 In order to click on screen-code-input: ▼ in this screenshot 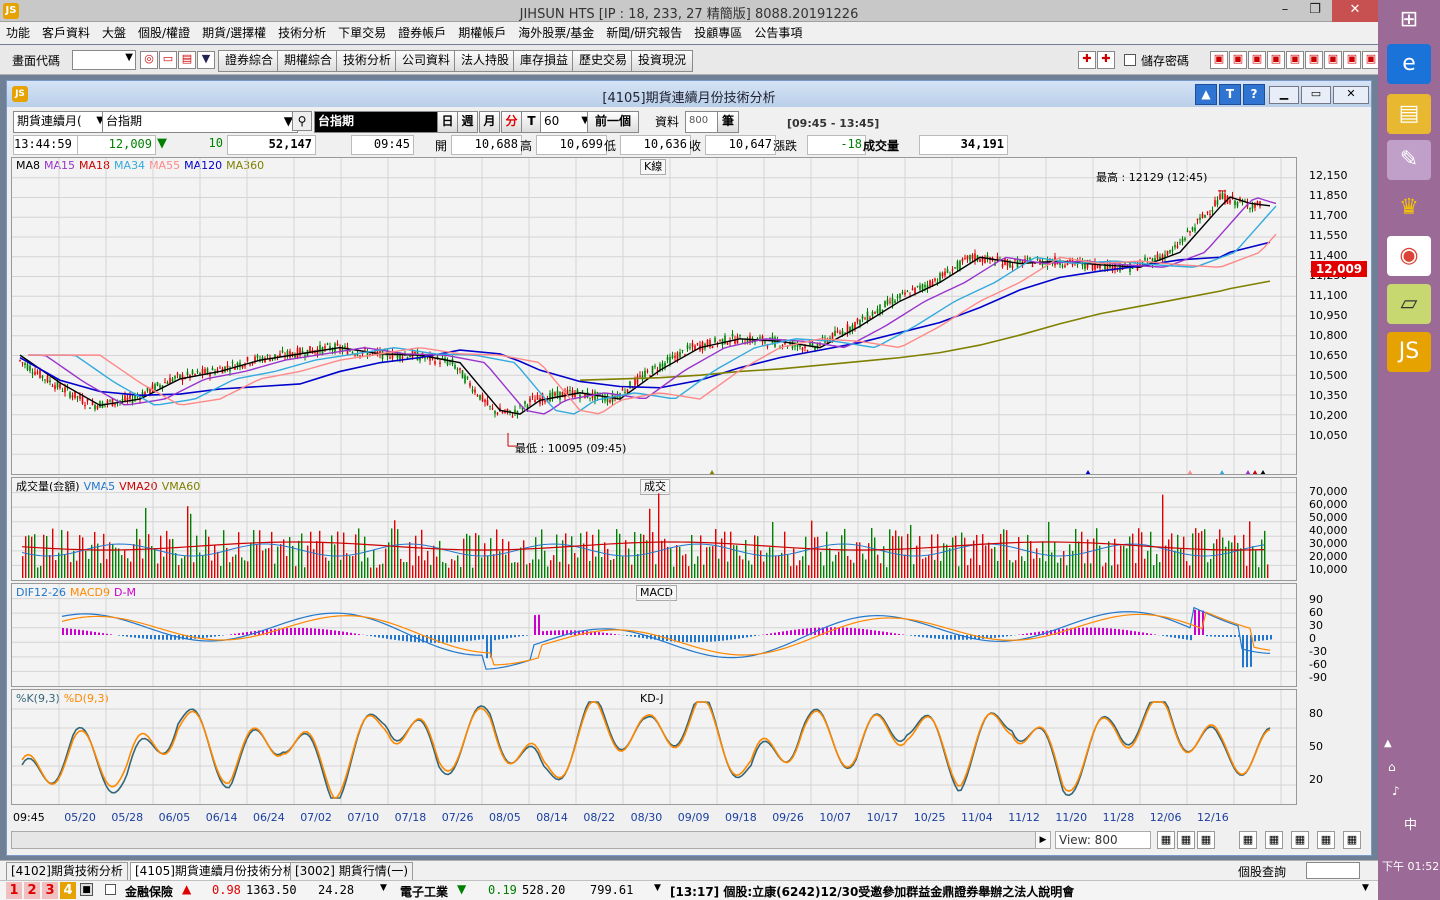, I will do `click(104, 60)`.